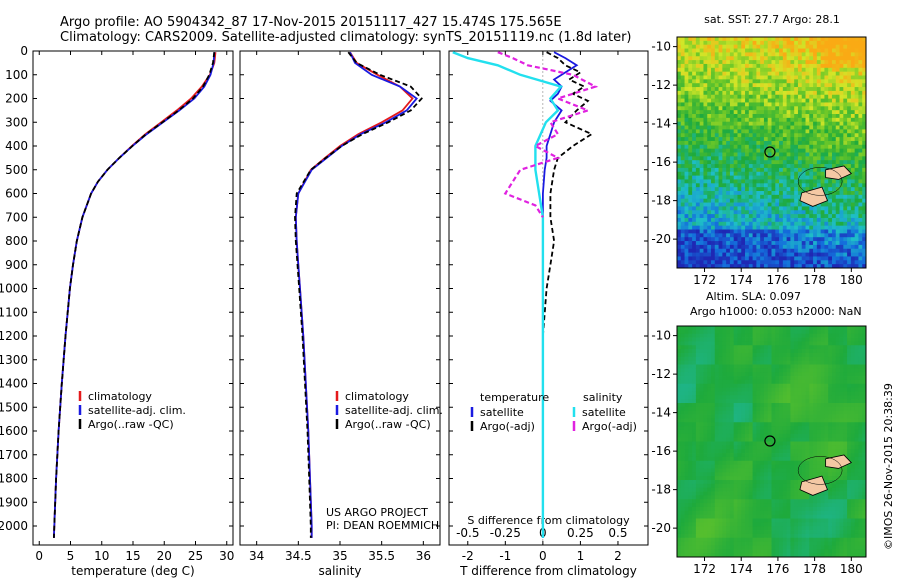 The image size is (900, 580). Describe the element at coordinates (661, 85) in the screenshot. I see `y-tick-label: -12` at that location.